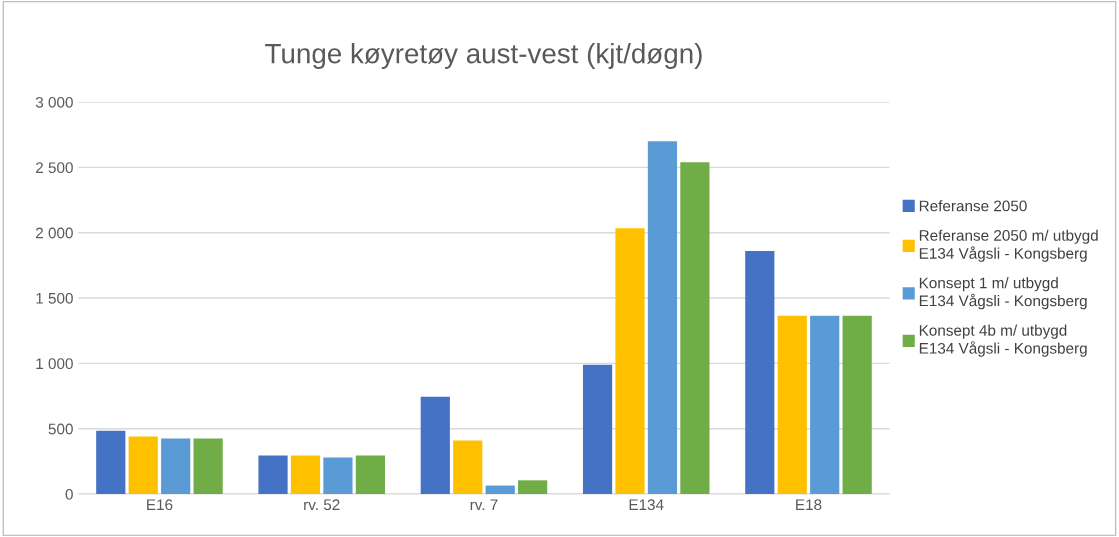 This screenshot has width=1119, height=537. Describe the element at coordinates (54, 102) in the screenshot. I see `y-tick-label: 3 000` at that location.